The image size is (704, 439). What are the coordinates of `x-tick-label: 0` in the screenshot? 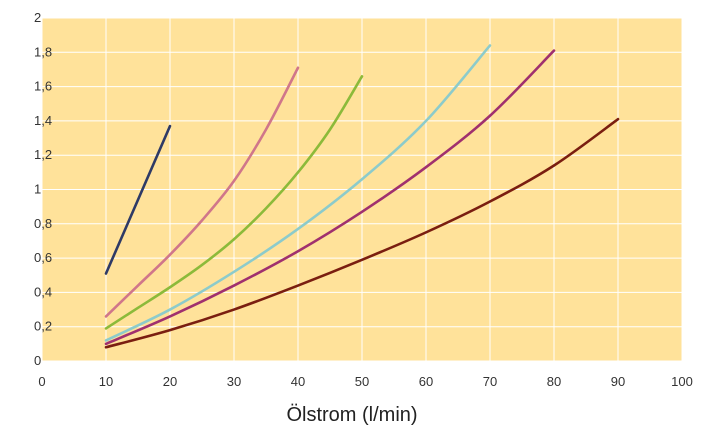 It's located at (41, 381).